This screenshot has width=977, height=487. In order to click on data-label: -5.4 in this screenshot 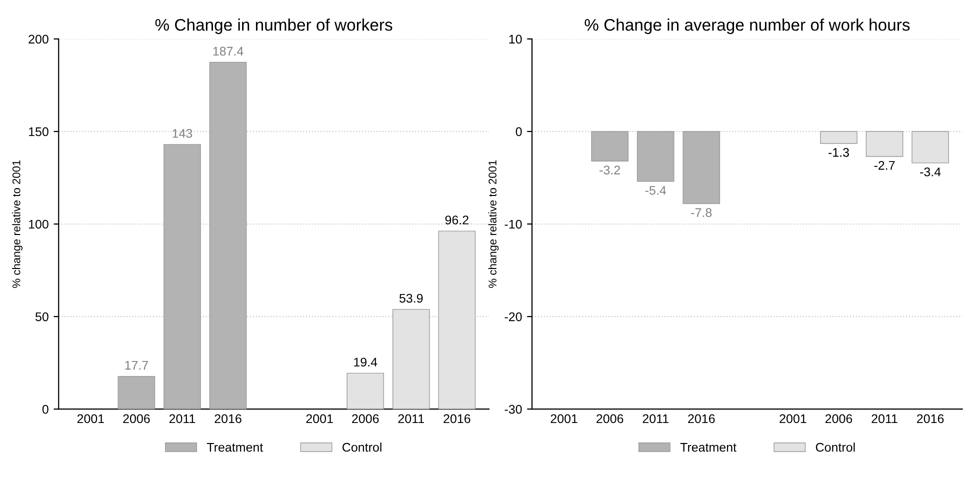, I will do `click(655, 190)`.